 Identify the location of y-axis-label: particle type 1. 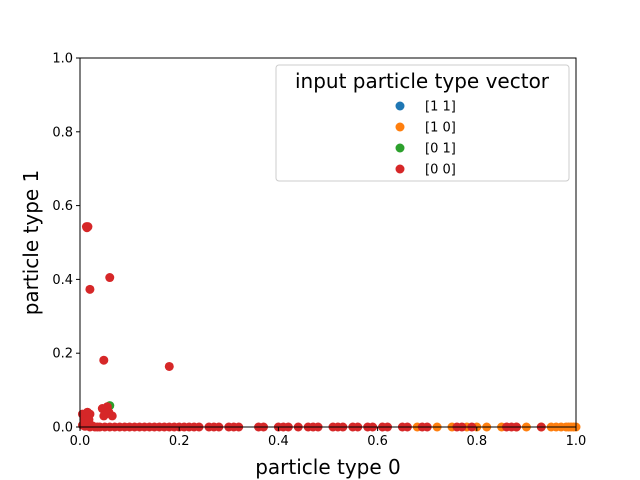
(31, 243).